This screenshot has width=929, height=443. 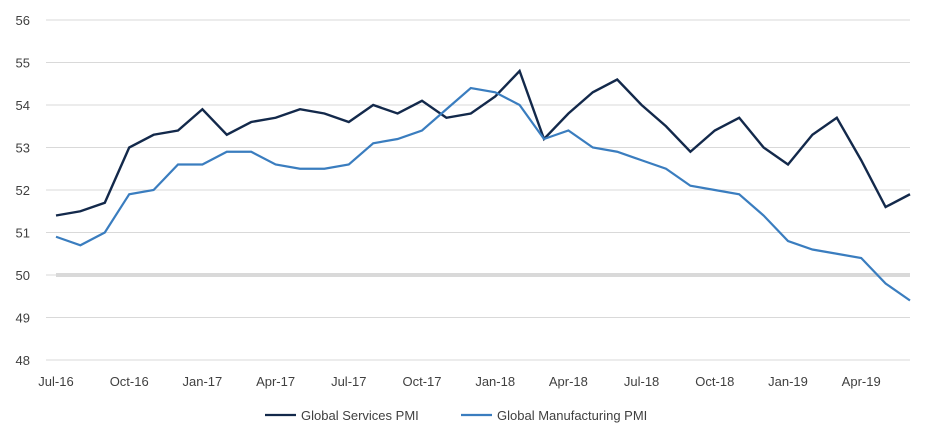 I want to click on legend-label-manufacturing: Global Manufacturing PMI, so click(x=572, y=415).